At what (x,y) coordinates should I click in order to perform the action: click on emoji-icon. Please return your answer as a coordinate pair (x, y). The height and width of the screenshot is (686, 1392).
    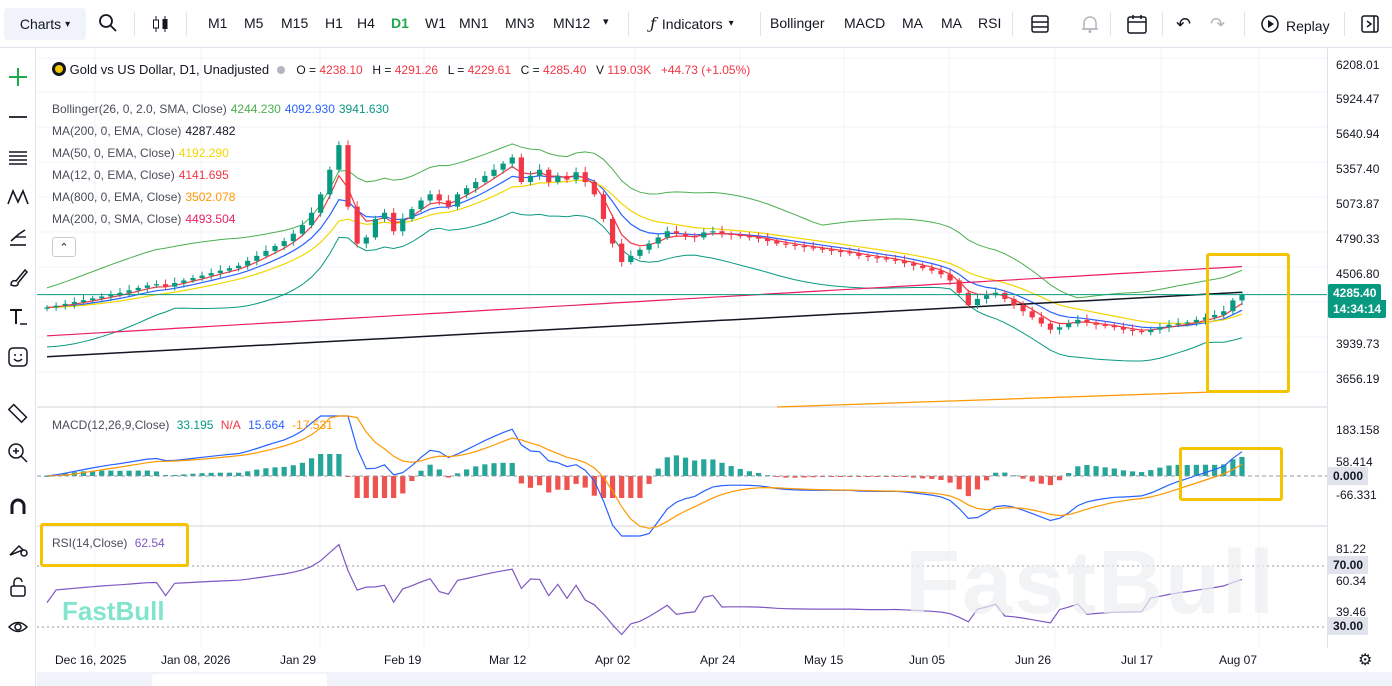
    Looking at the image, I should click on (18, 357).